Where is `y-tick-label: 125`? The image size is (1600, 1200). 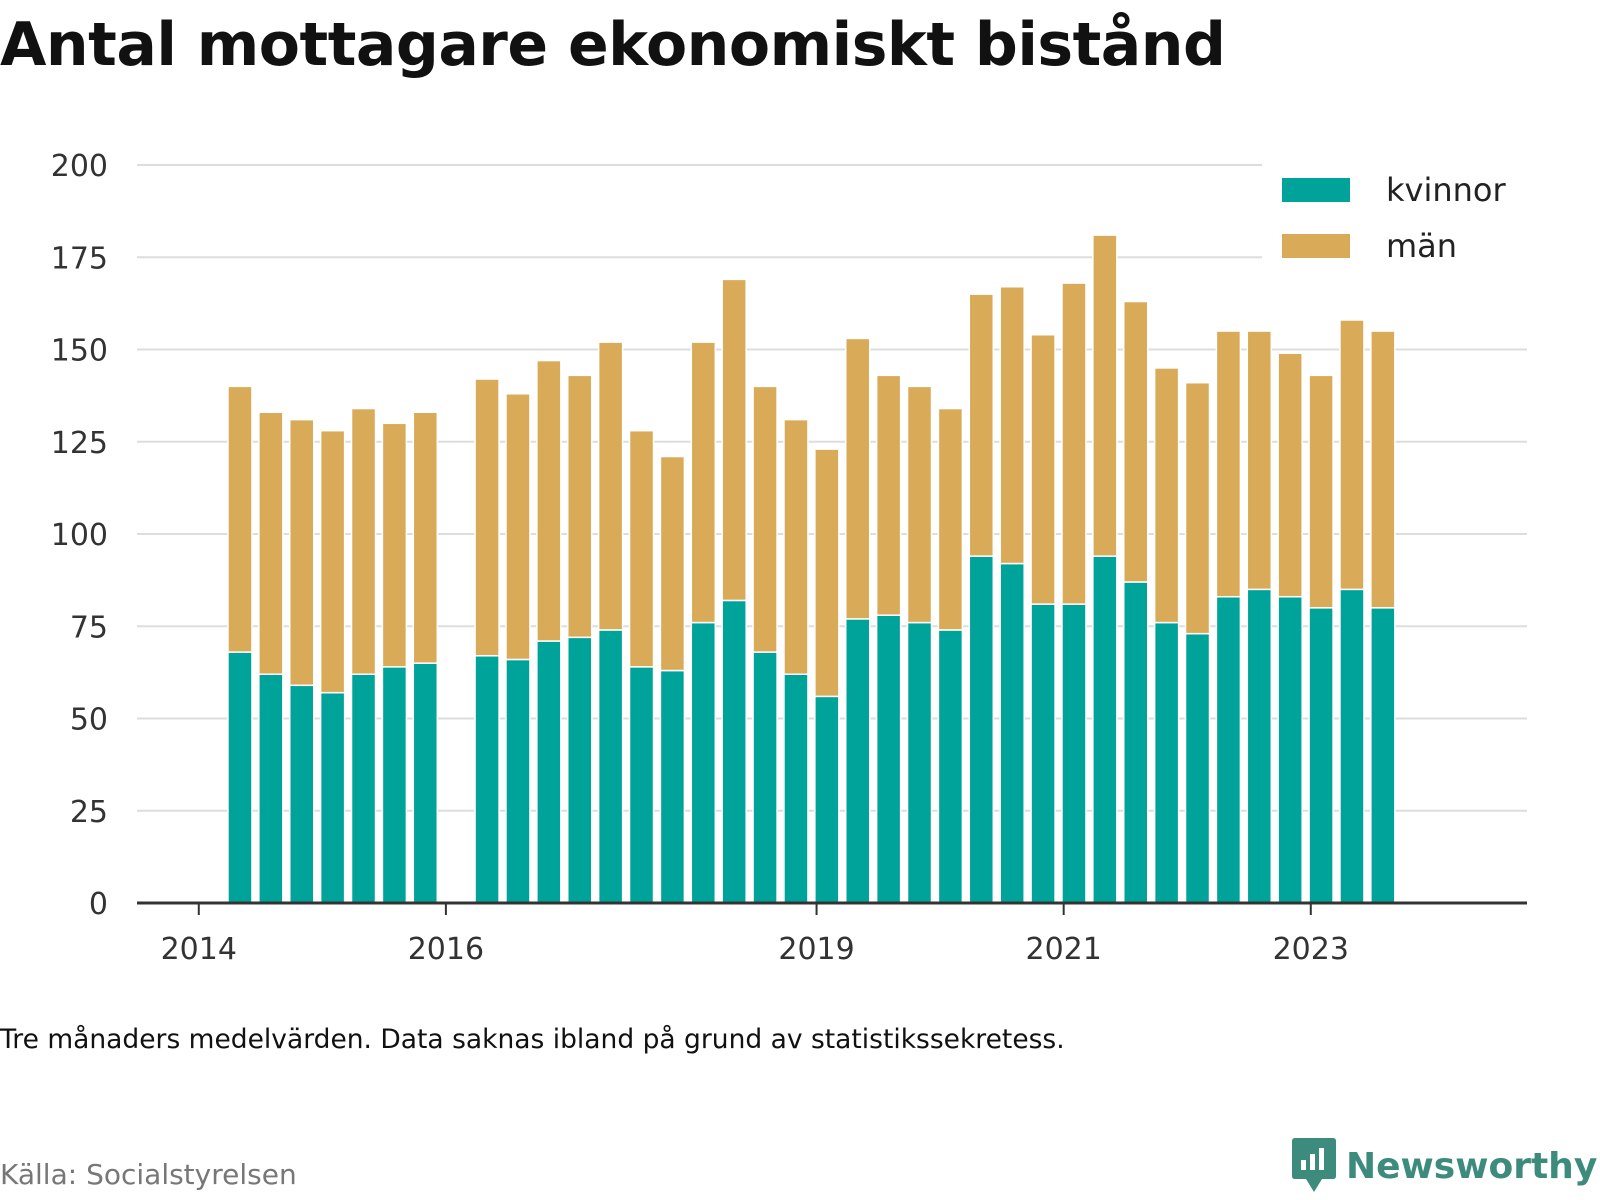
y-tick-label: 125 is located at coordinates (79, 443).